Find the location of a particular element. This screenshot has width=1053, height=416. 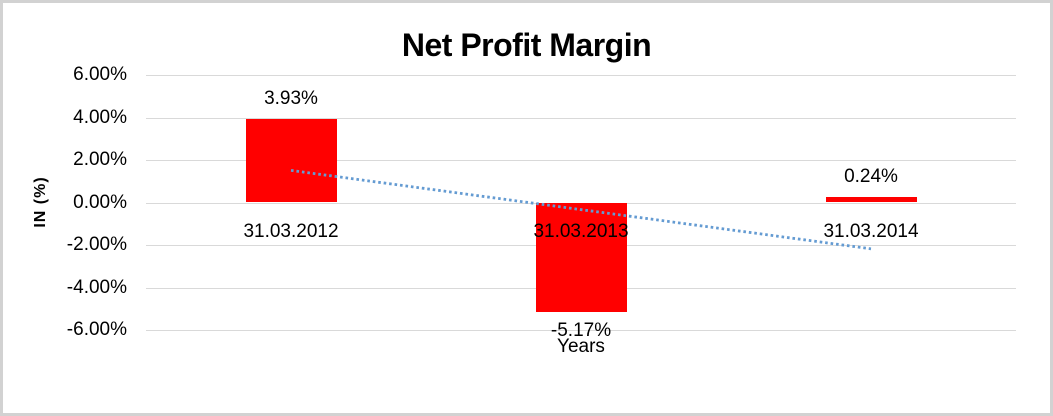

y-tick-label: 0.00% is located at coordinates (100, 202).